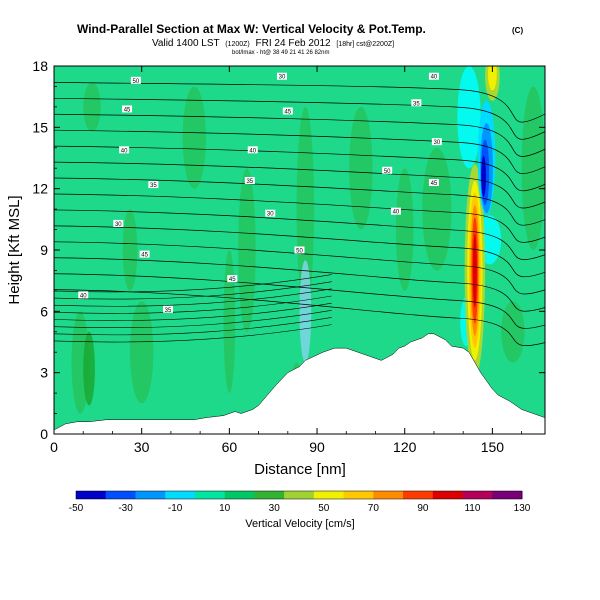 This screenshot has width=600, height=600. What do you see at coordinates (125, 508) in the screenshot?
I see `colorbar-tick-label: -30` at bounding box center [125, 508].